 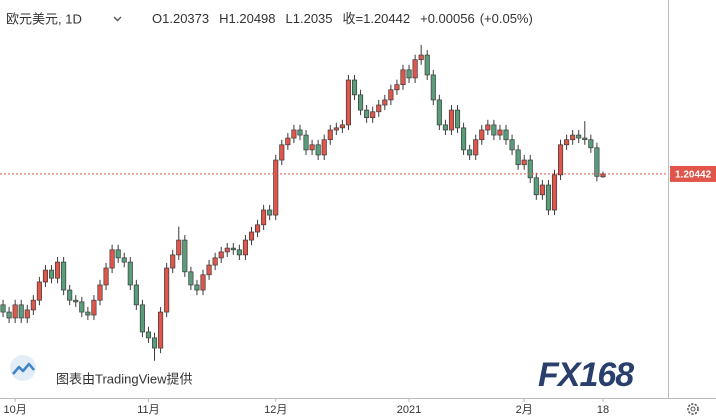 I want to click on tv-logo, so click(x=23, y=368).